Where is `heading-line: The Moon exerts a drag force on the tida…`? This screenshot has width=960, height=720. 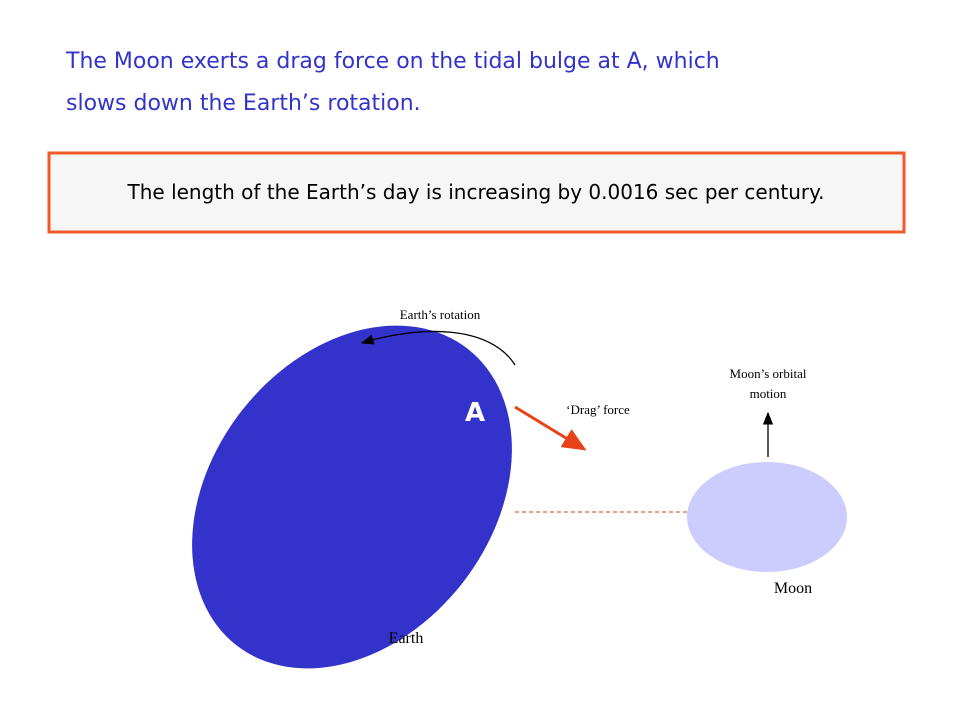 heading-line: The Moon exerts a drag force on the tida… is located at coordinates (392, 61).